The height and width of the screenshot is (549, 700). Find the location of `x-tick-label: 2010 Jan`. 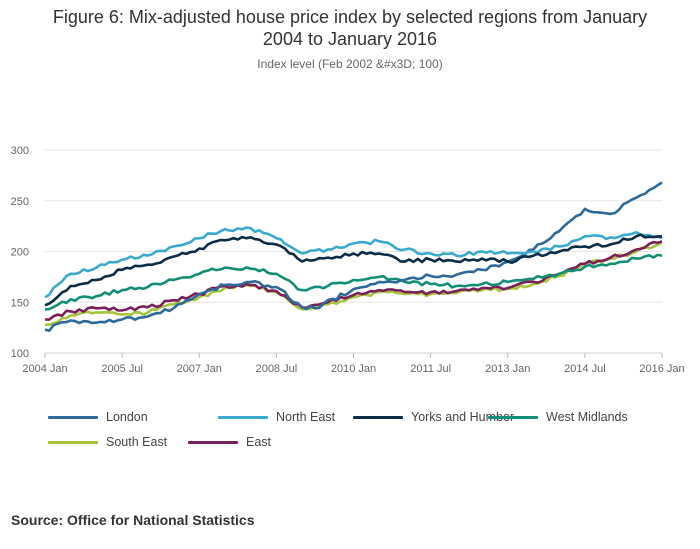

x-tick-label: 2010 Jan is located at coordinates (353, 369).